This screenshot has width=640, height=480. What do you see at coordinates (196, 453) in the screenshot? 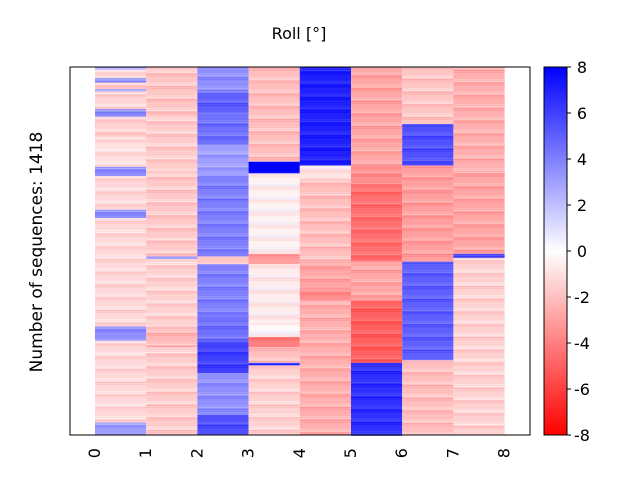
I see `x-tick-label-2: 2` at bounding box center [196, 453].